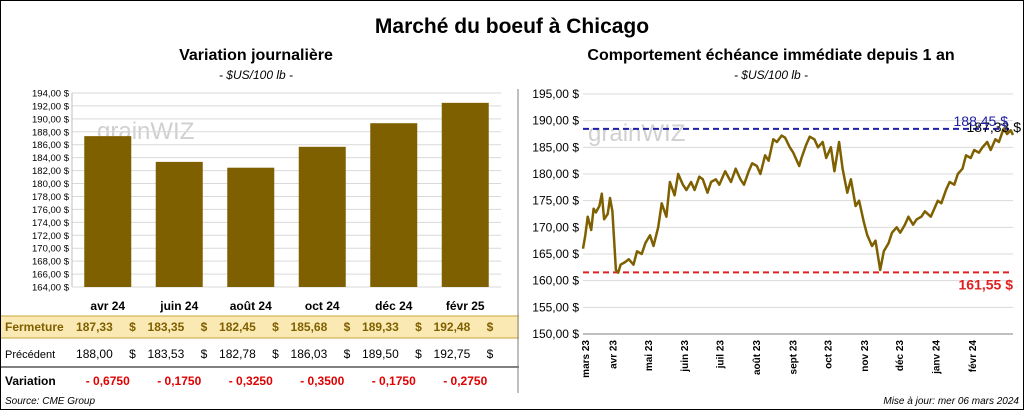 This screenshot has height=410, width=1024. Describe the element at coordinates (166, 327) in the screenshot. I see `table-cell: 183,35` at that location.